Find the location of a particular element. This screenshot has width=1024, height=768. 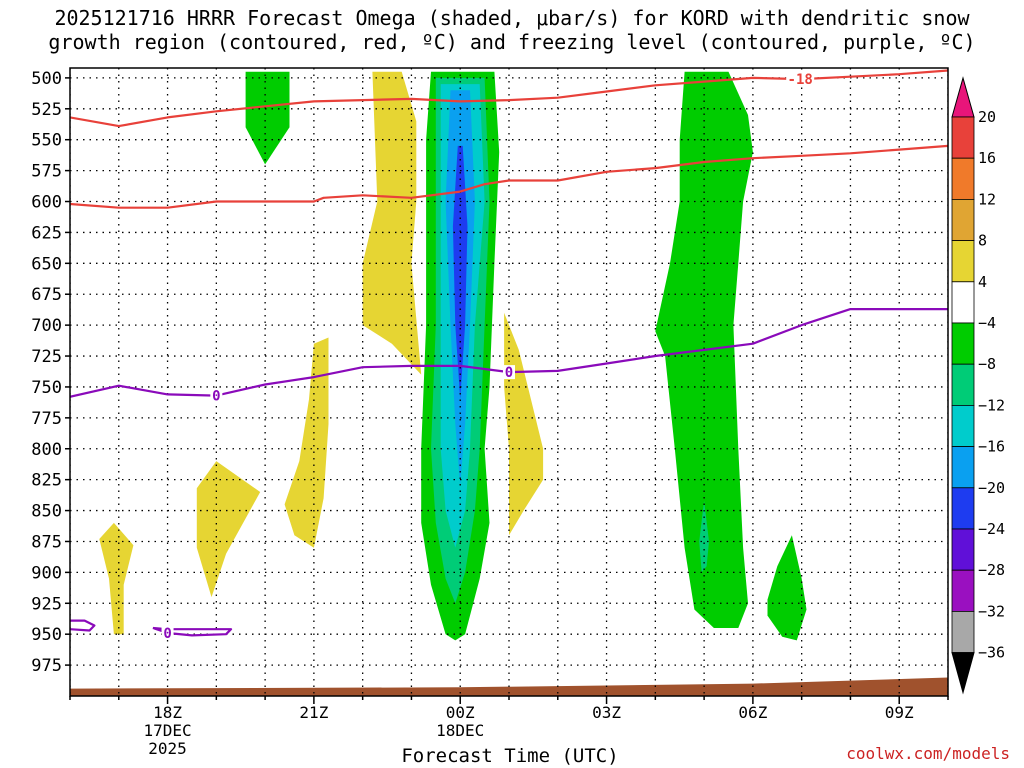

y-tick-label-550: 550 is located at coordinates (46, 141).